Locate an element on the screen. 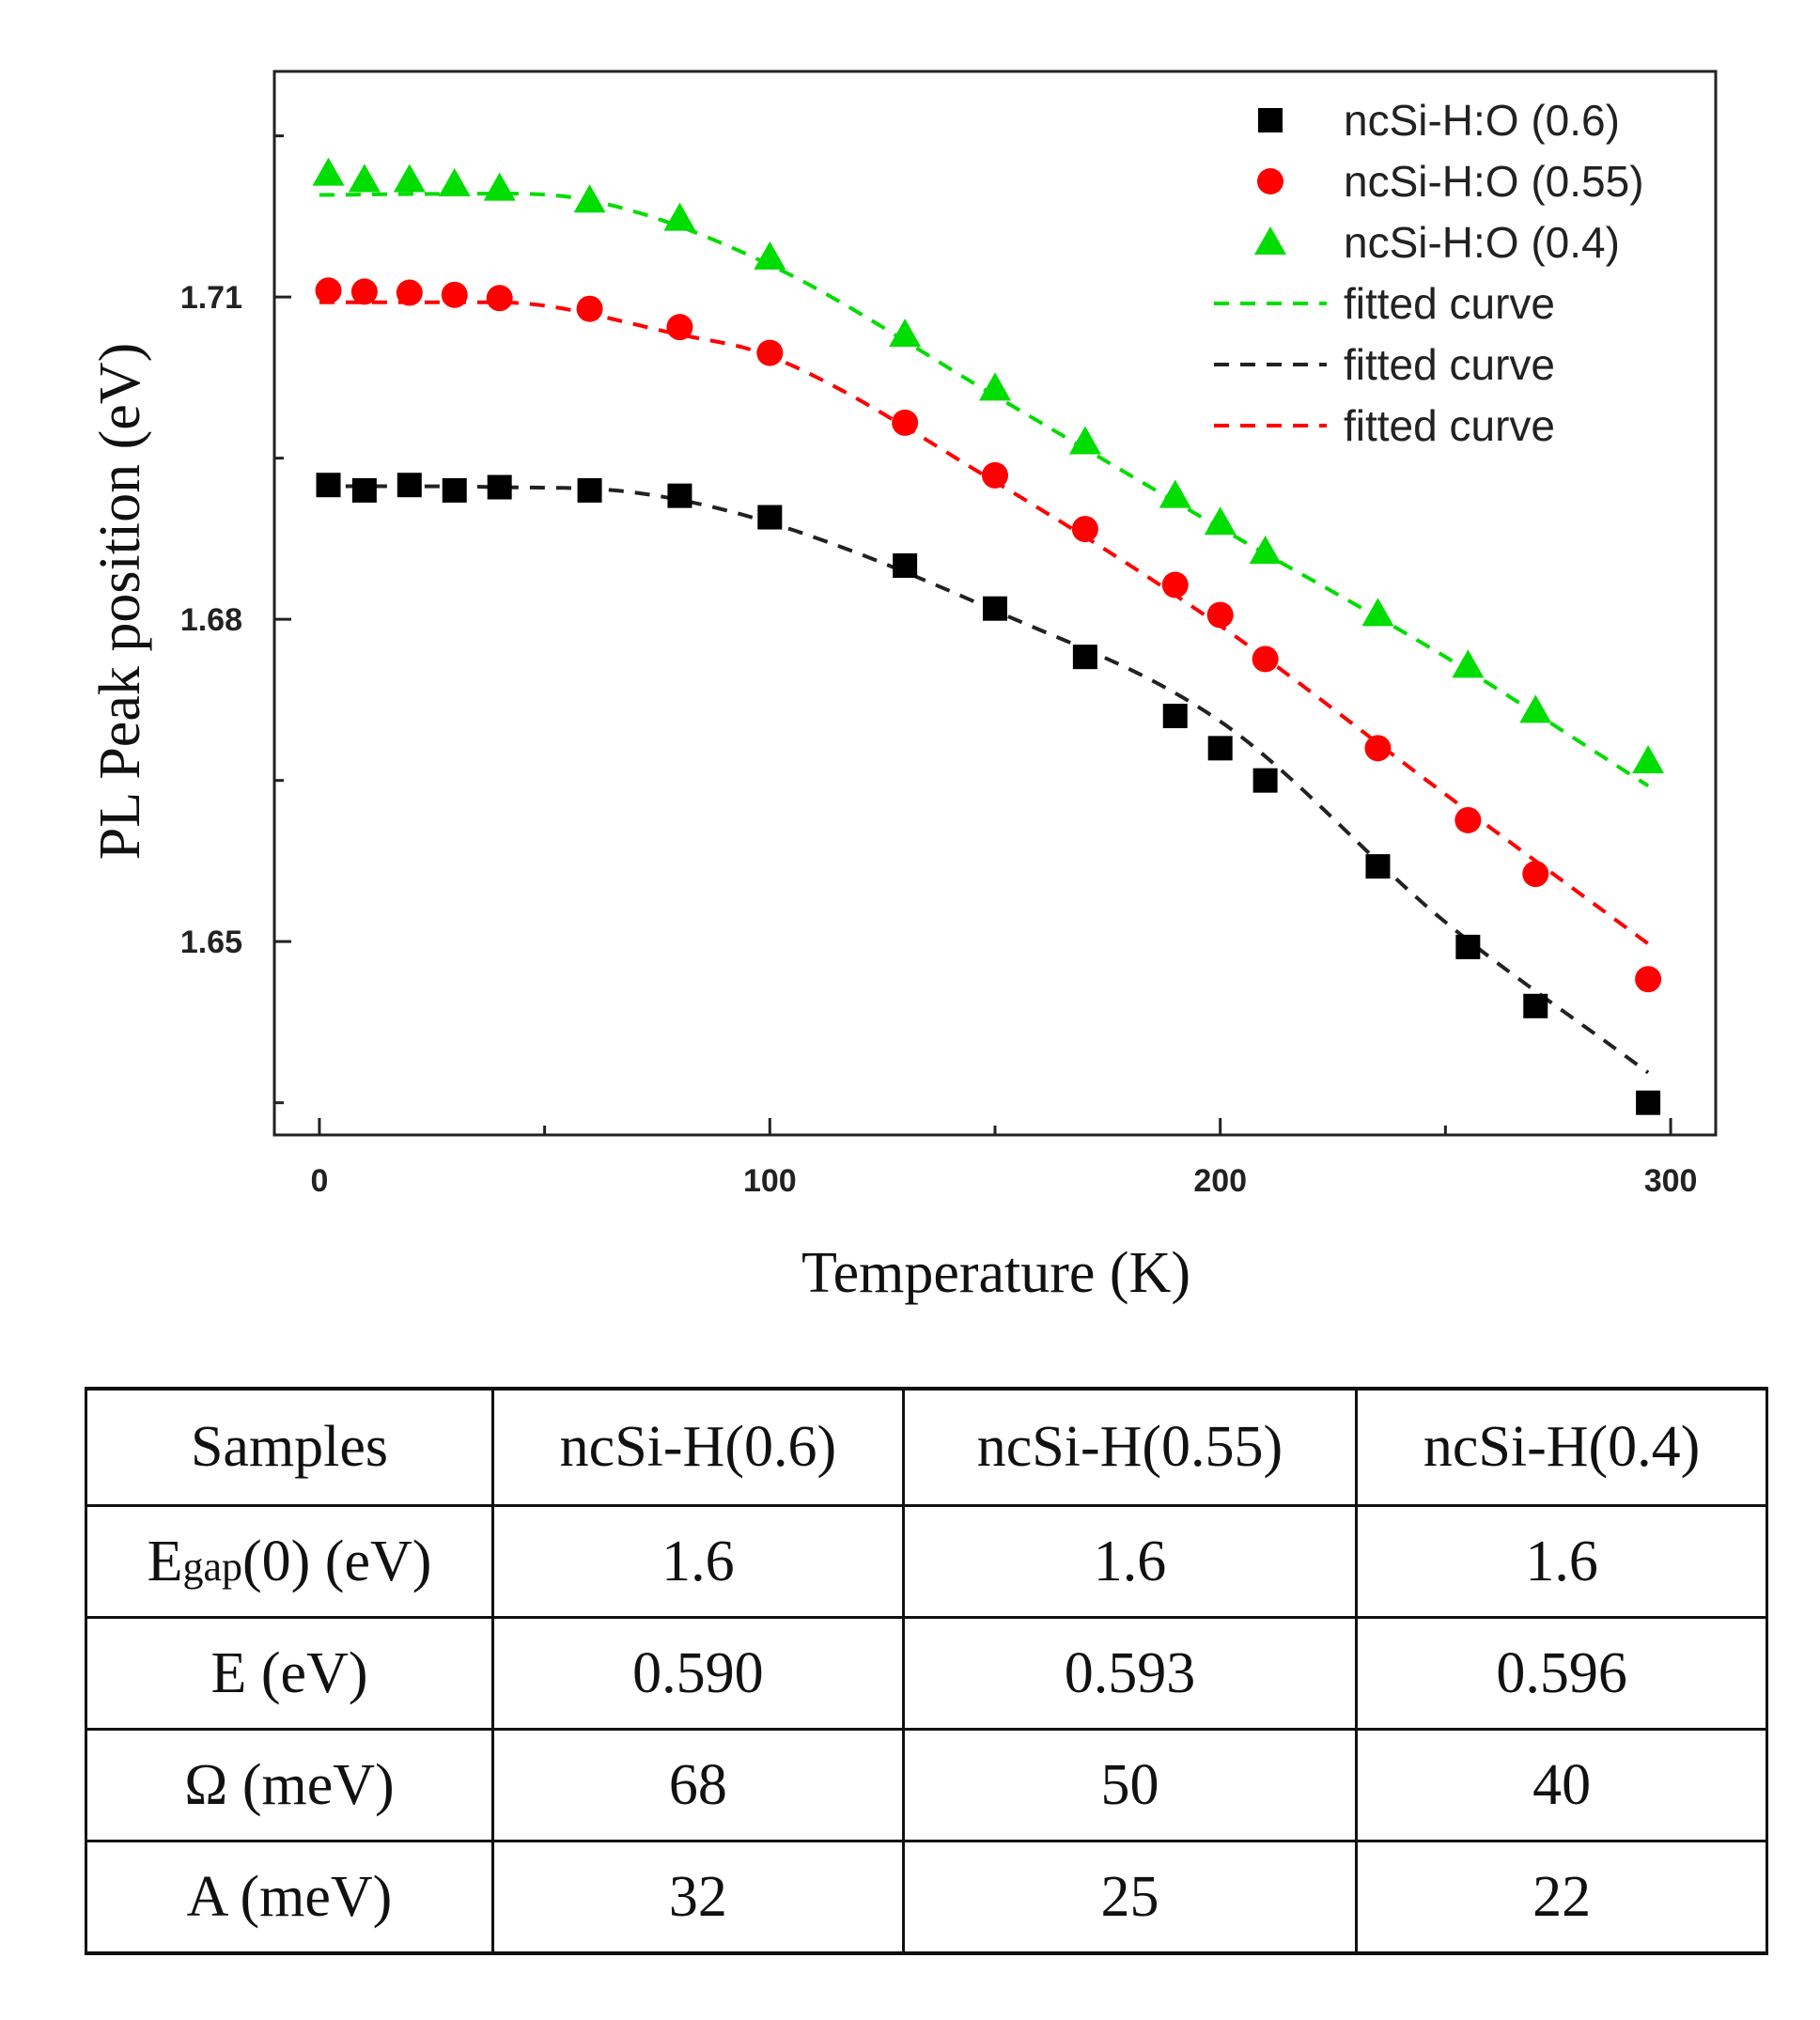 This screenshot has width=1820, height=2020. table-header-cell: Samples is located at coordinates (289, 1447).